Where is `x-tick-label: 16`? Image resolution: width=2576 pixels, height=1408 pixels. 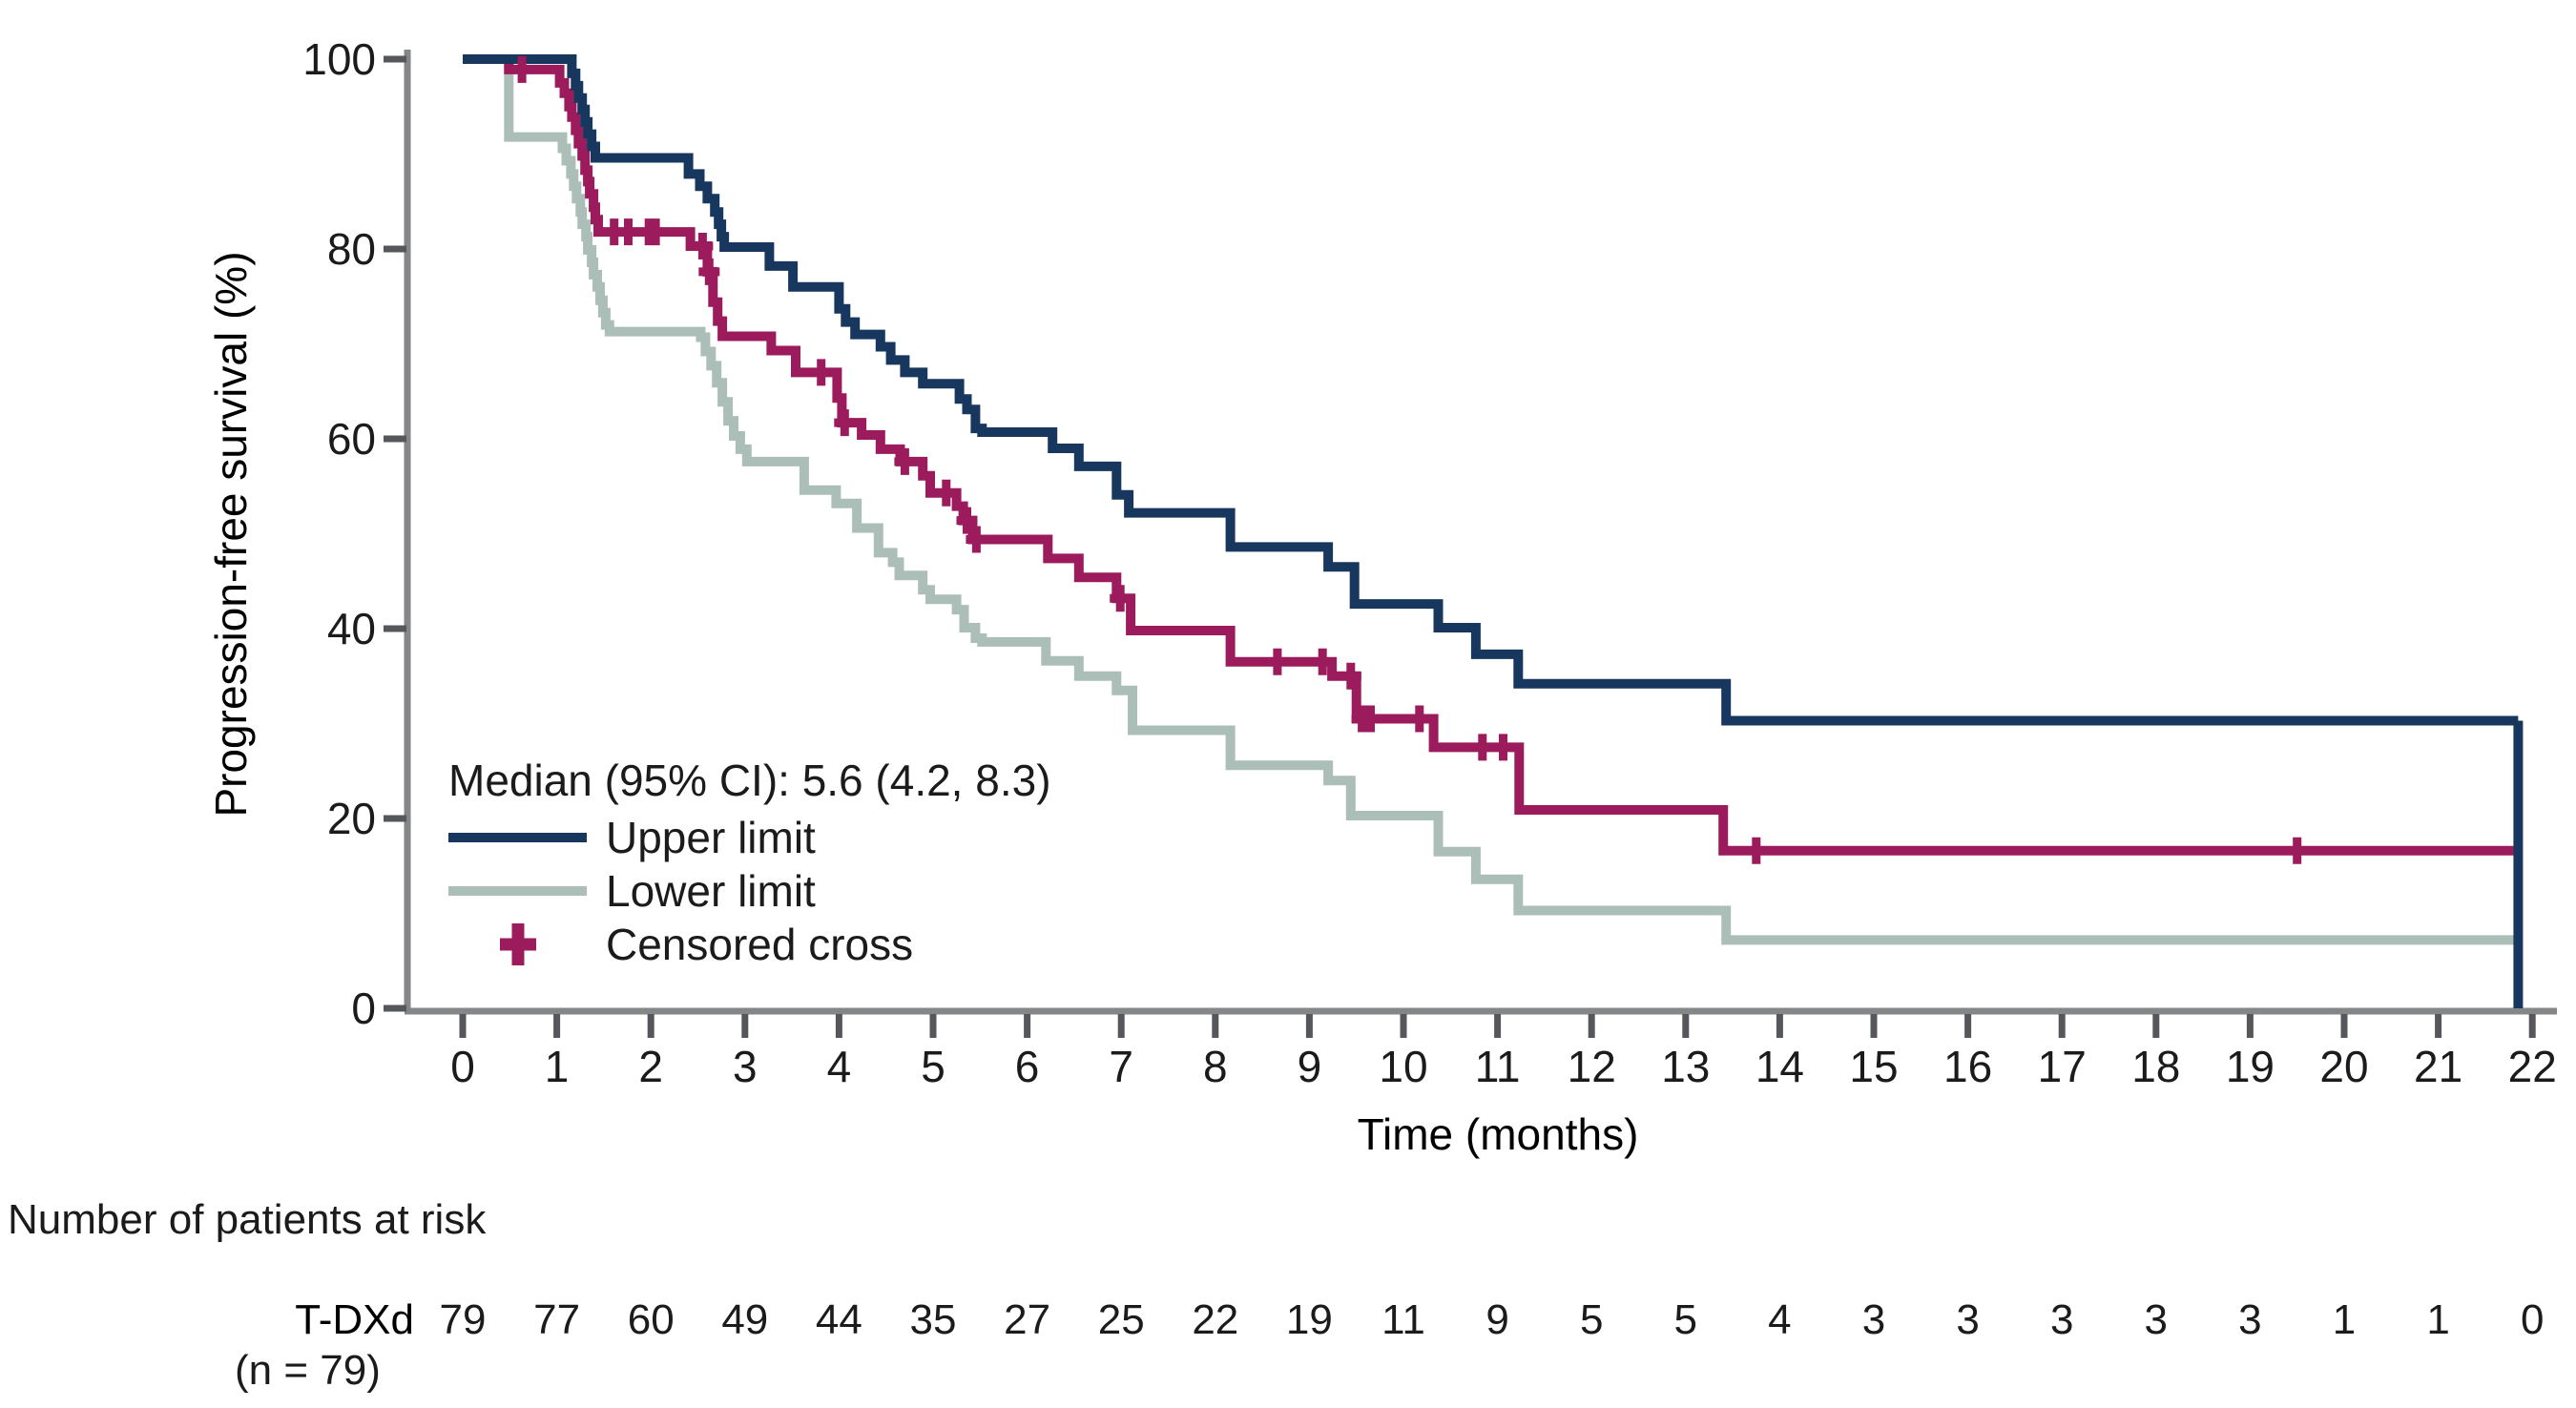
x-tick-label: 16 is located at coordinates (1967, 1066).